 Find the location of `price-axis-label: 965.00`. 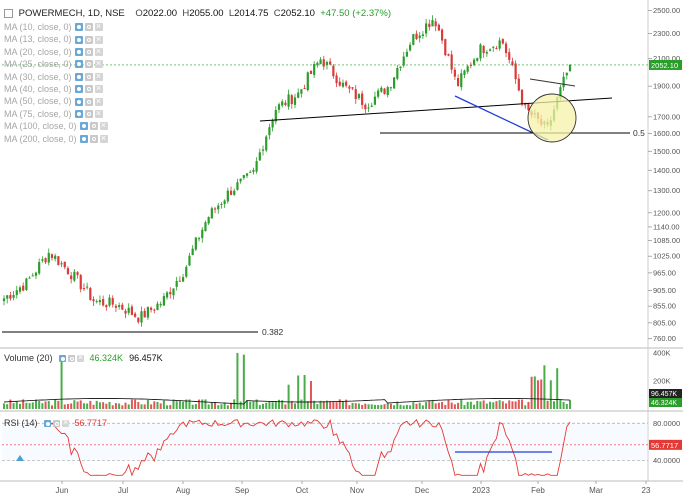

price-axis-label: 965.00 is located at coordinates (664, 272).